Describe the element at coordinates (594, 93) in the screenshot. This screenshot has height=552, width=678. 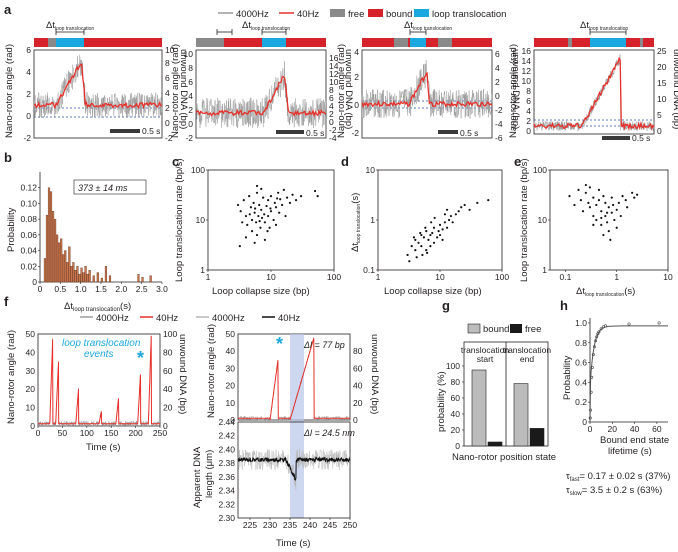
I see `trace-4000hz` at that location.